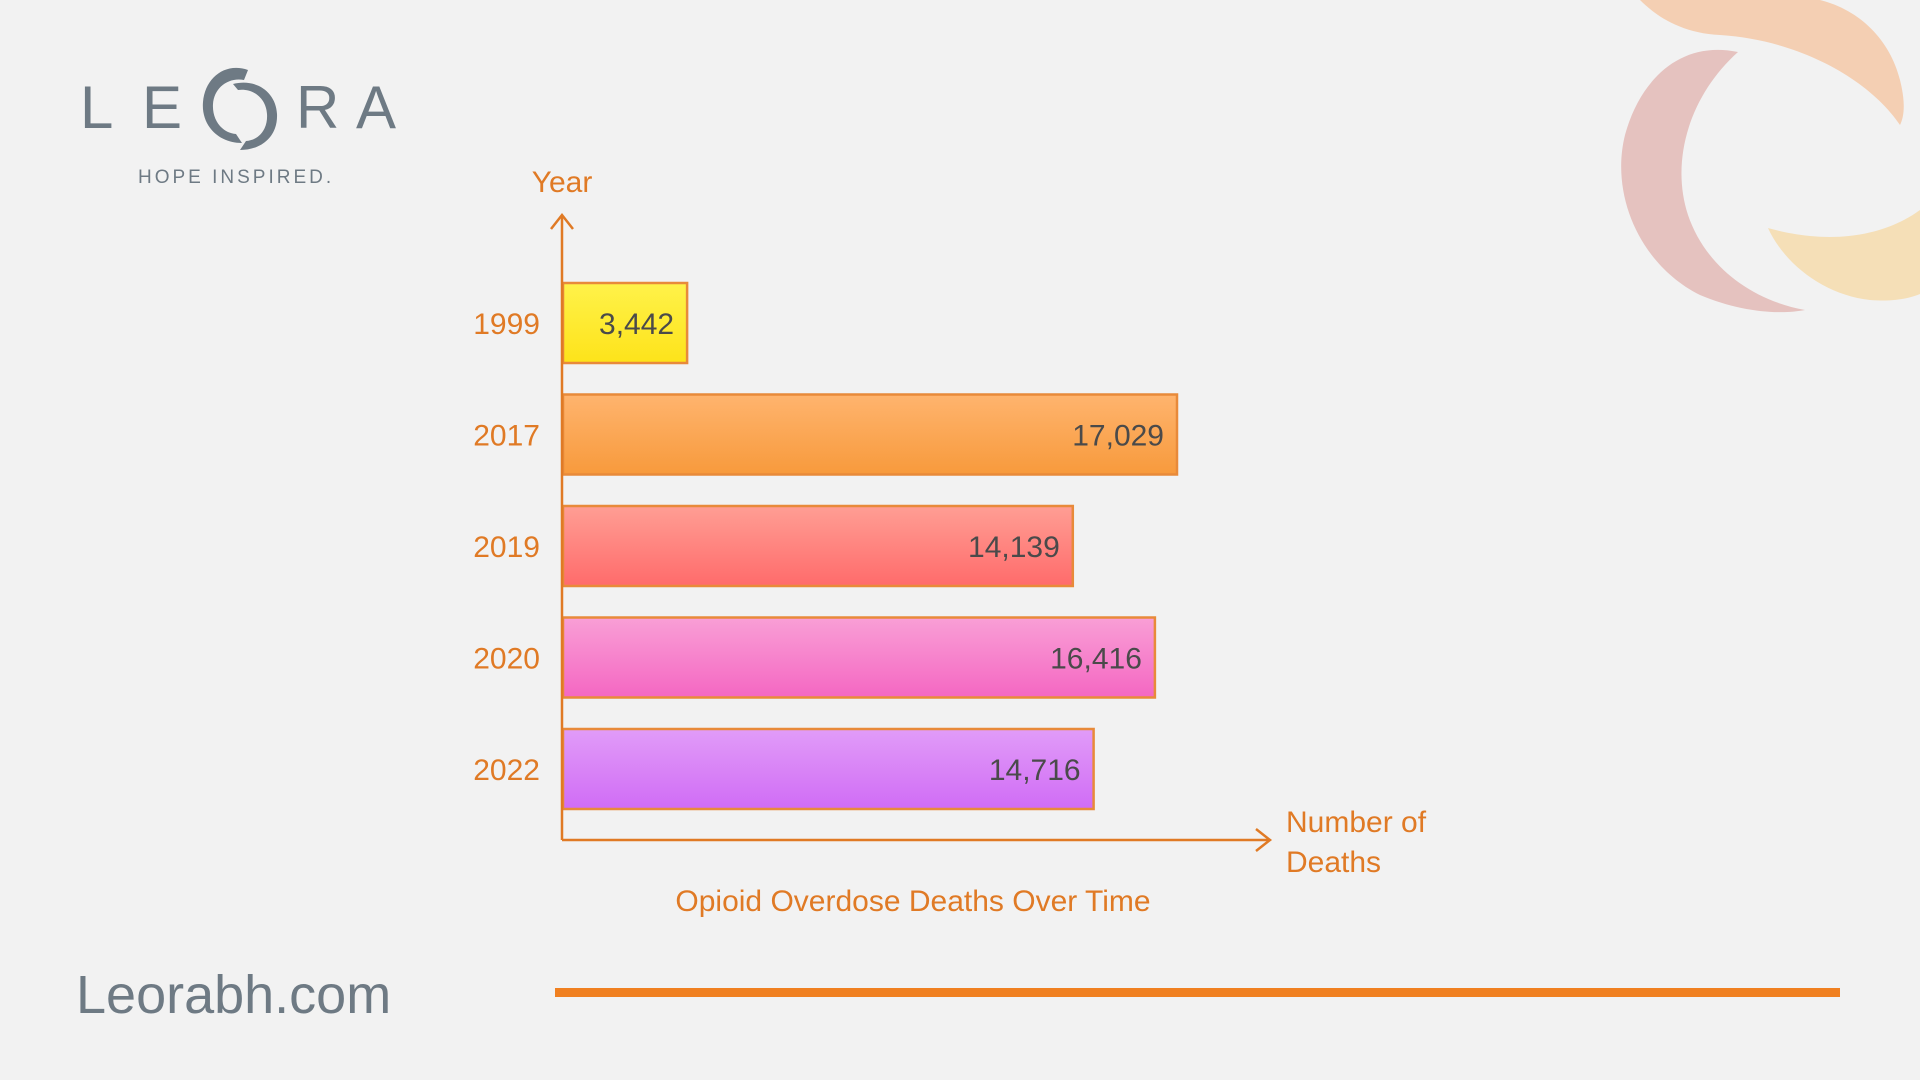 The height and width of the screenshot is (1080, 1920). I want to click on category-label-1999: 1999, so click(506, 324).